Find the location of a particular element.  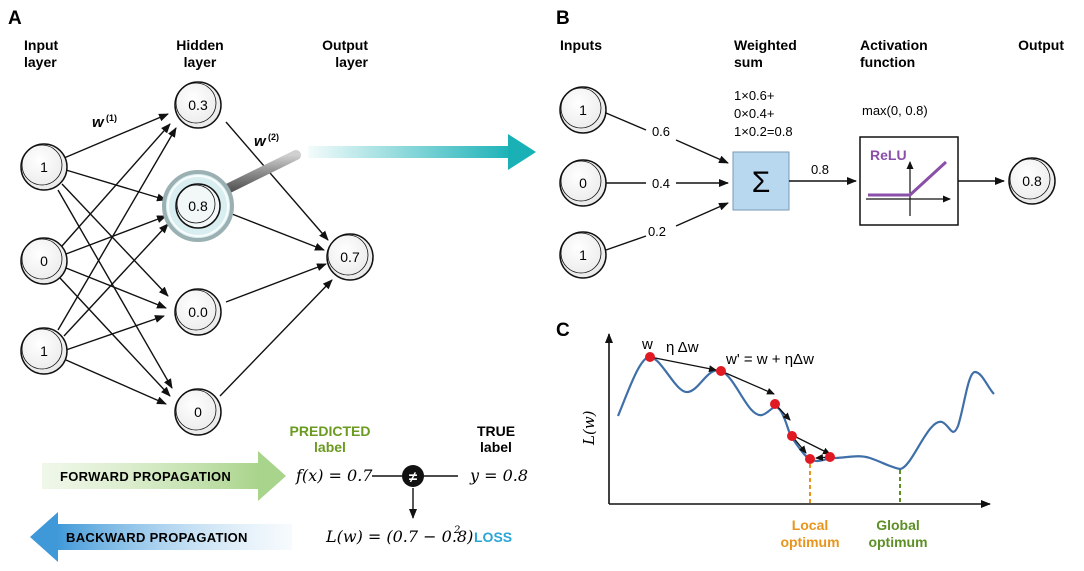

backward-propagation-arrow: BACKWARD PROPAGATION is located at coordinates (161, 537).